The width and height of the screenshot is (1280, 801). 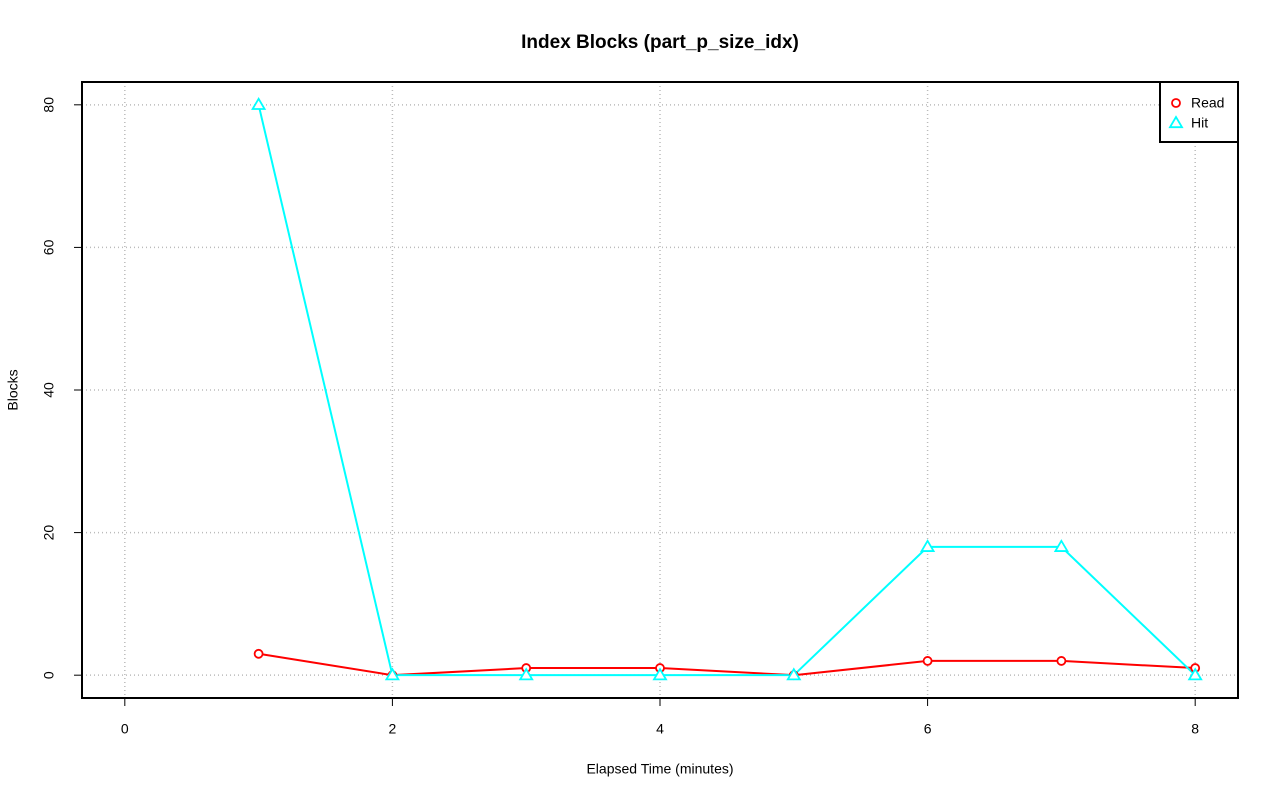 What do you see at coordinates (13, 389) in the screenshot?
I see `y-axis-label: Blocks` at bounding box center [13, 389].